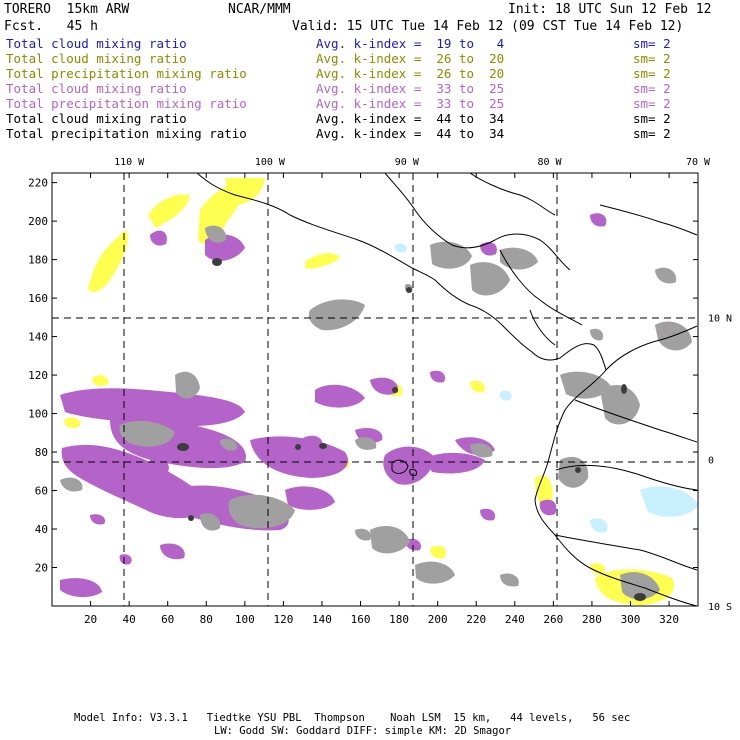  What do you see at coordinates (259, 9) in the screenshot?
I see `organization: NCAR/MMM` at bounding box center [259, 9].